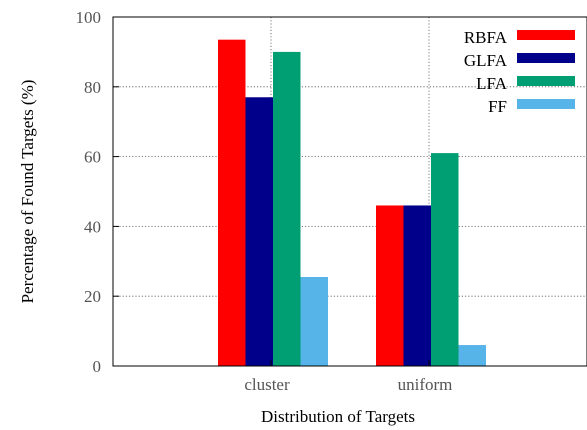 The width and height of the screenshot is (587, 430). What do you see at coordinates (259, 232) in the screenshot?
I see `bar-glfa-cluster` at bounding box center [259, 232].